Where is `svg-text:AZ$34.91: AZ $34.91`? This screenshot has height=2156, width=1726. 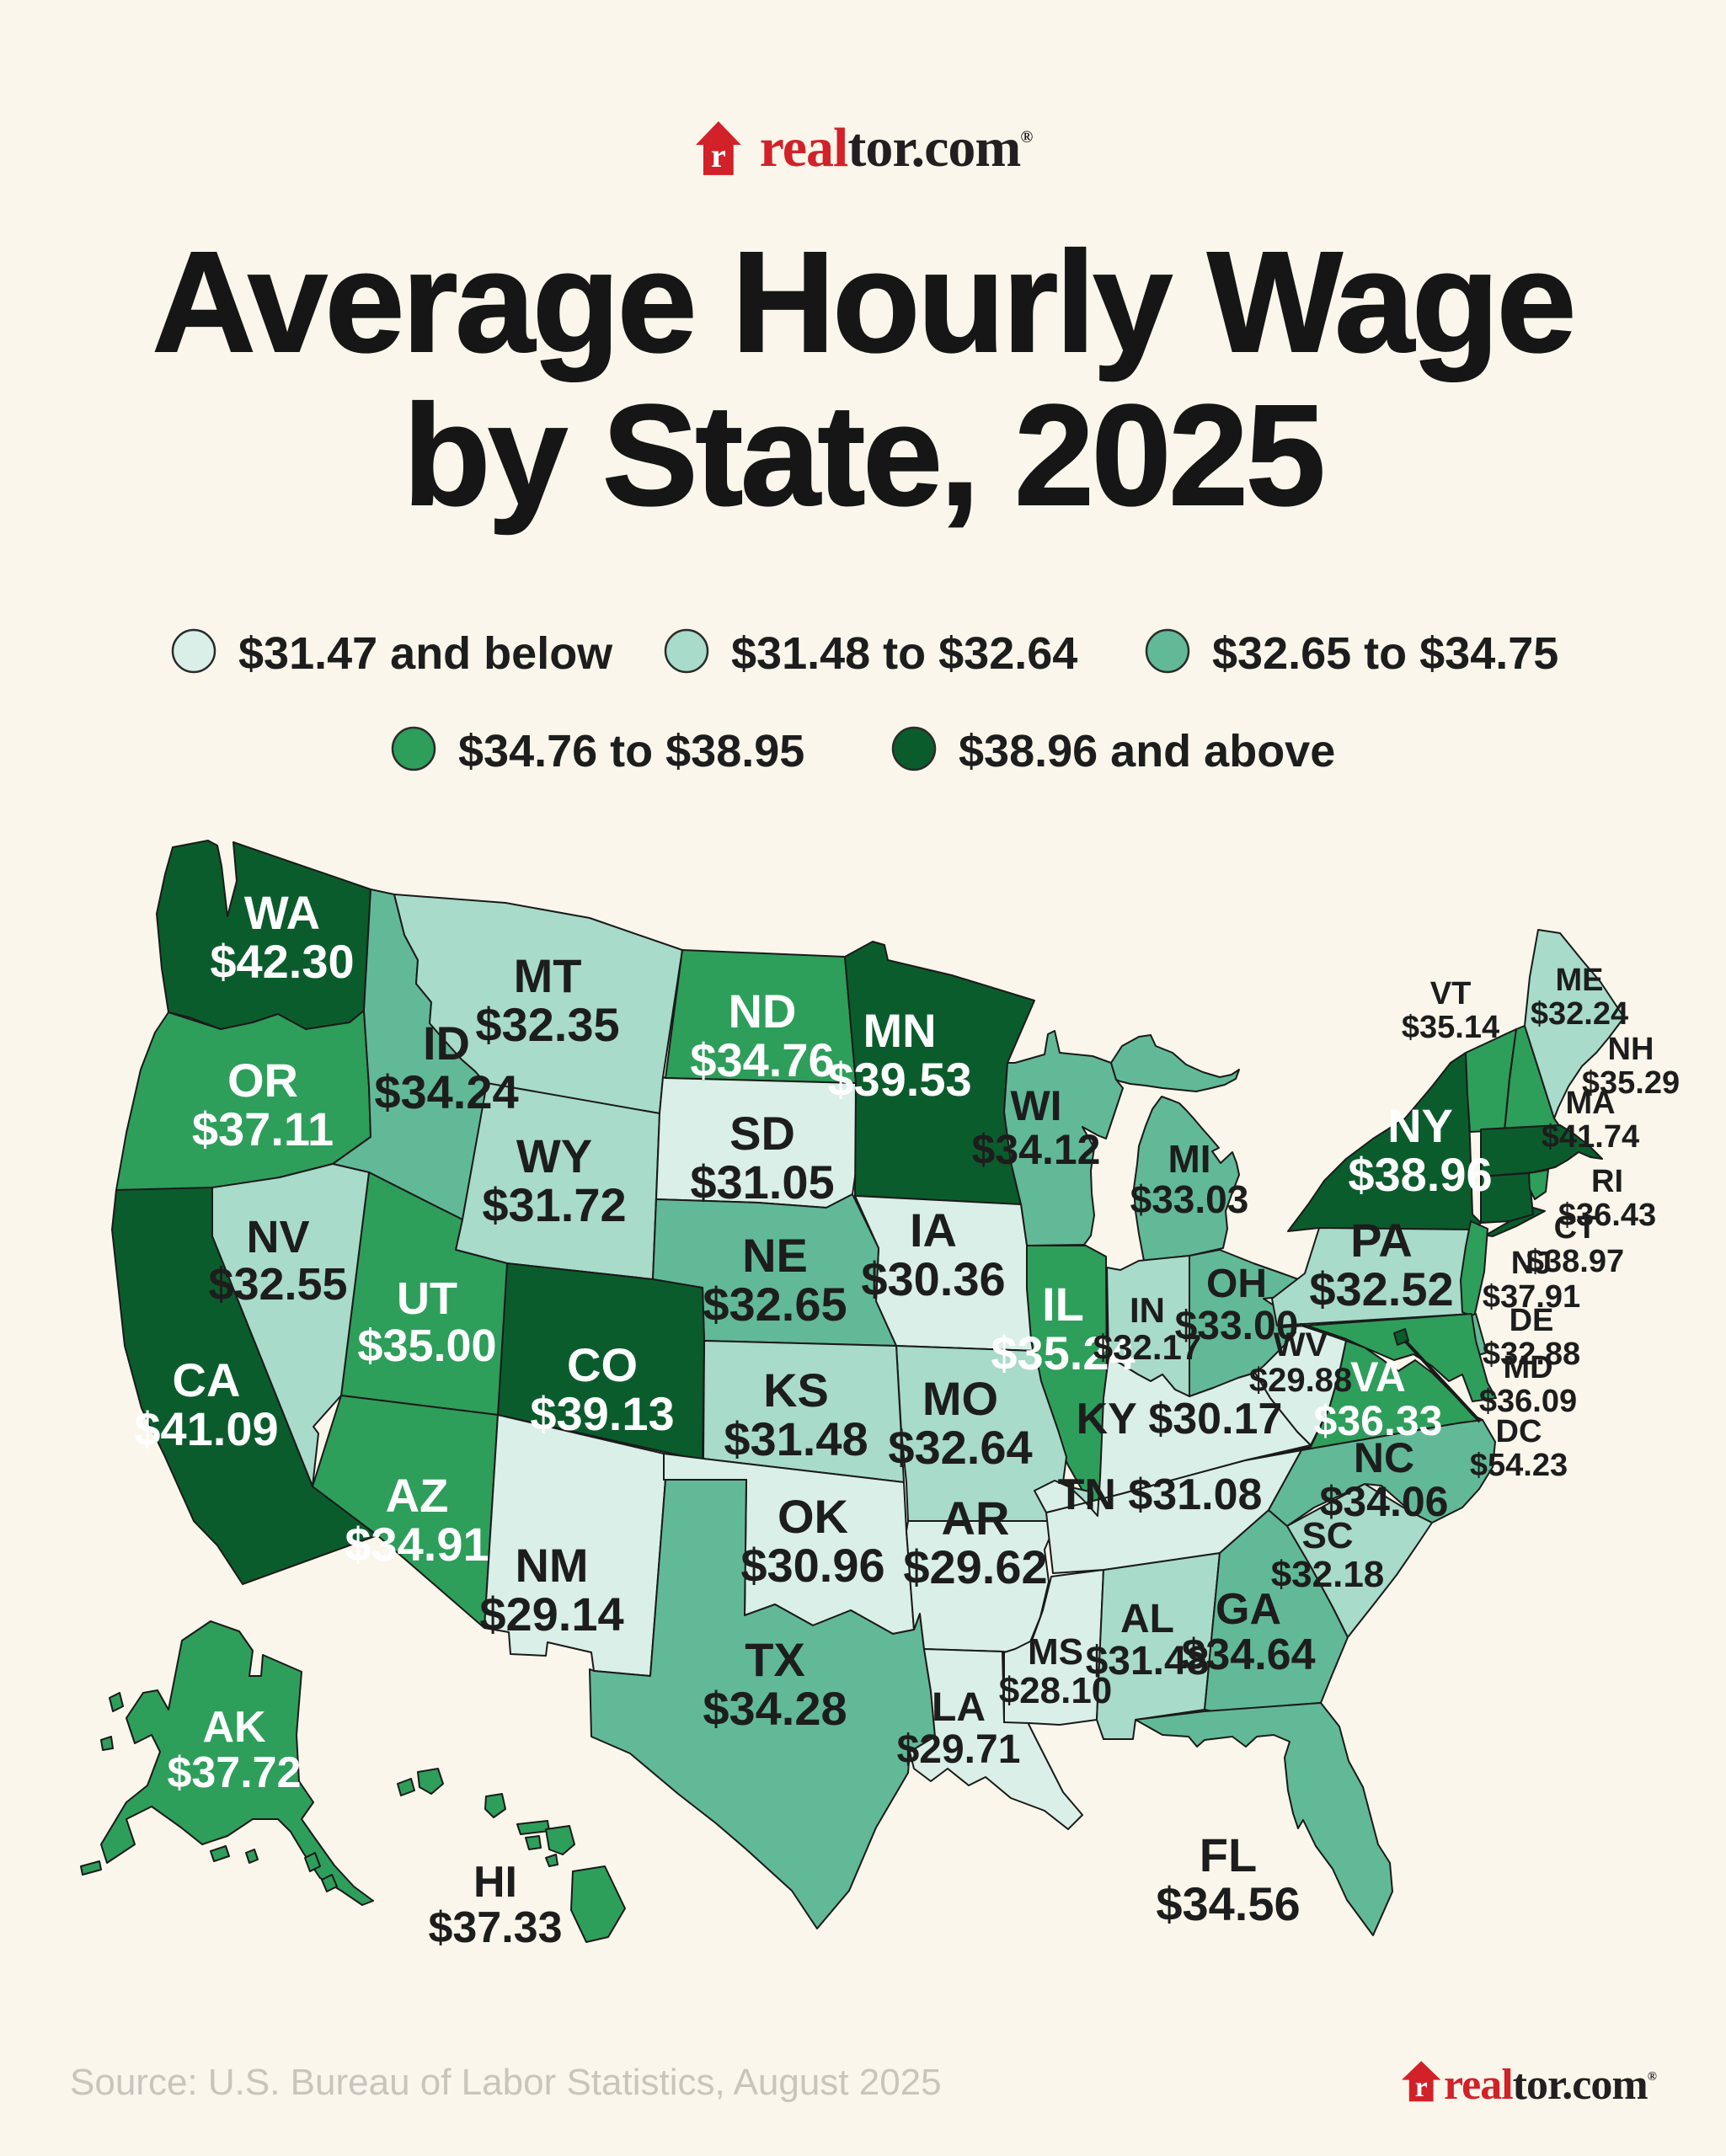
svg-text:AZ$34.91: AZ $34.91 is located at coordinates (417, 1520).